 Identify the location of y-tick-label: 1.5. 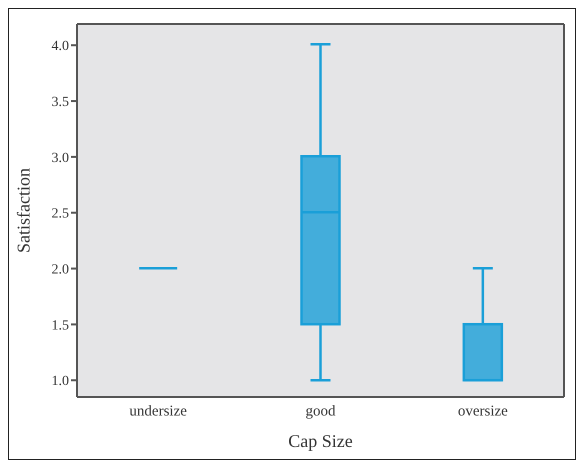
(60, 326).